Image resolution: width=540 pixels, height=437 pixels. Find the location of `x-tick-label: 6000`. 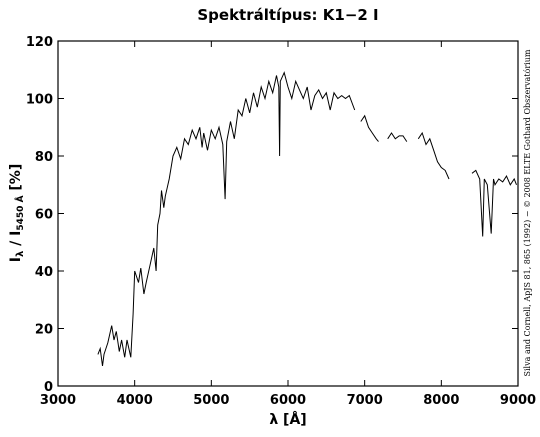

x-tick-label: 6000 is located at coordinates (288, 400).